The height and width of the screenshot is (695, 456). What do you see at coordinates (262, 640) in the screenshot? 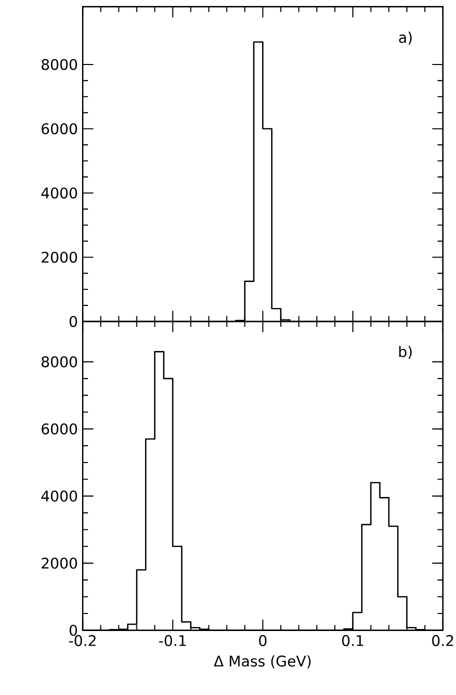
I see `x-tick-label: 0` at bounding box center [262, 640].